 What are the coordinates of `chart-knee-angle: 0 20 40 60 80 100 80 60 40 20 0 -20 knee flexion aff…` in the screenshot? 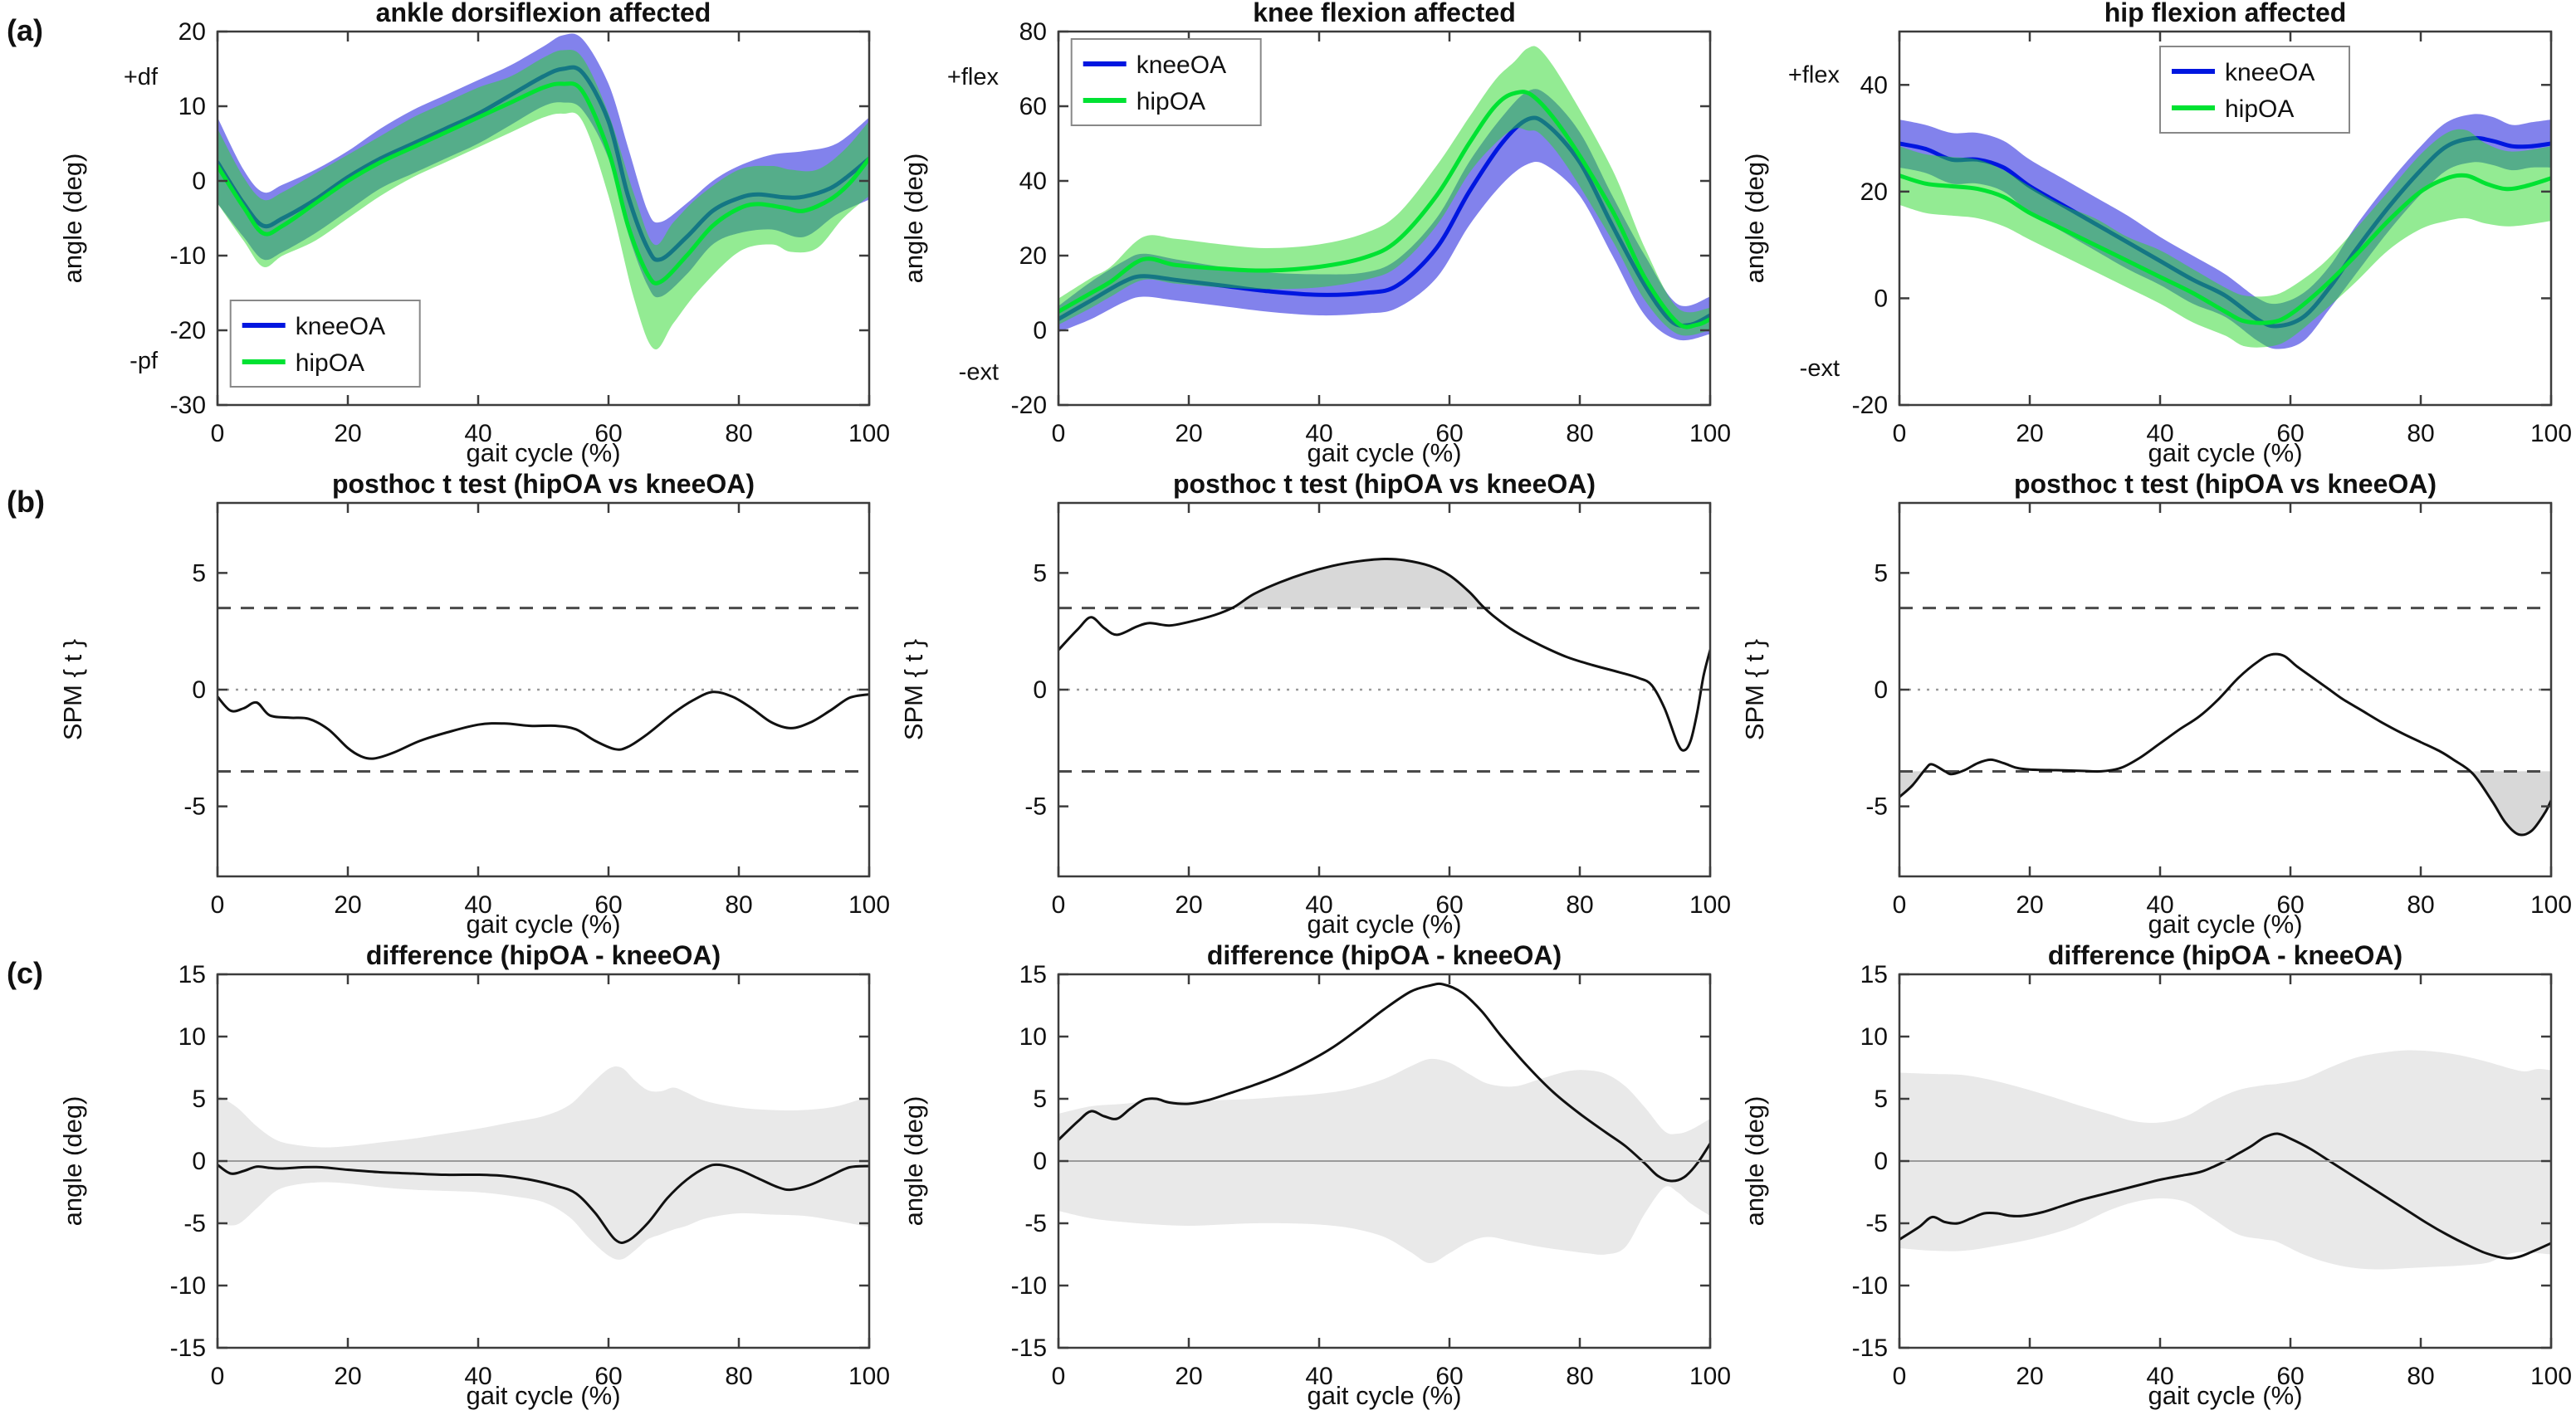 It's located at (1312, 235).